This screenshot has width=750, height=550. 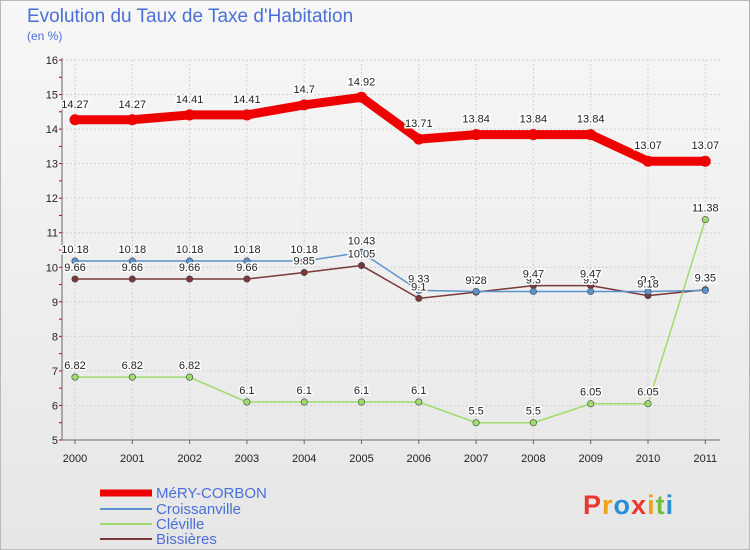 I want to click on data-label-halo: 9.3, so click(x=533, y=280).